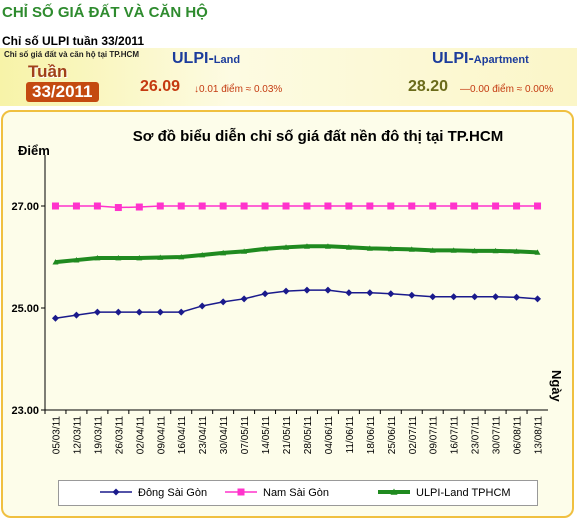 This screenshot has height=520, width=577. I want to click on x-tick-label: 02/04/11, so click(140, 435).